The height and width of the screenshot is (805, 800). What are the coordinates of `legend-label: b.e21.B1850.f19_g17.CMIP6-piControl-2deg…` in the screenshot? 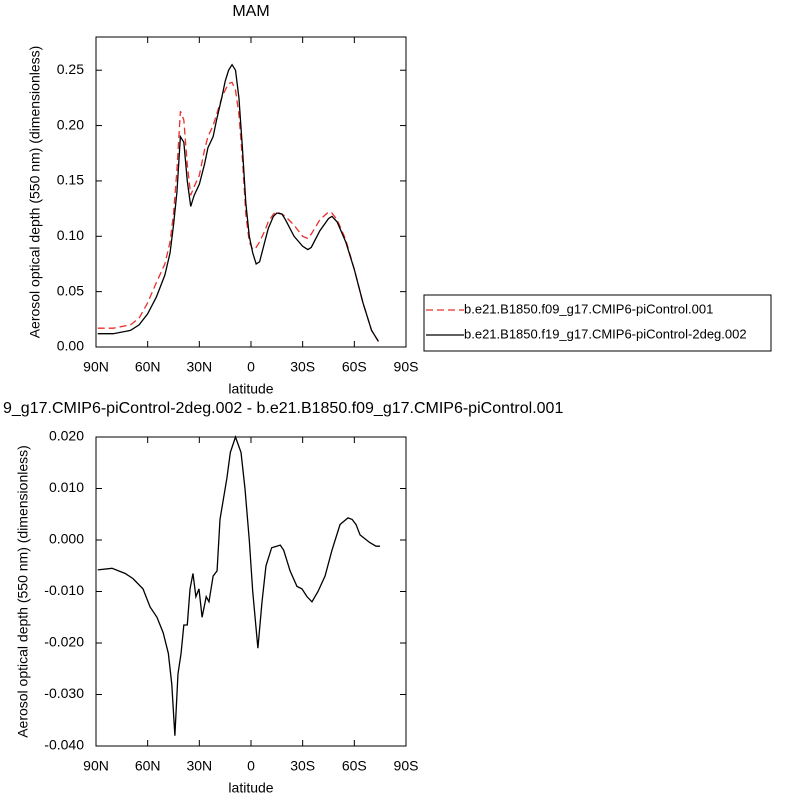 It's located at (605, 333).